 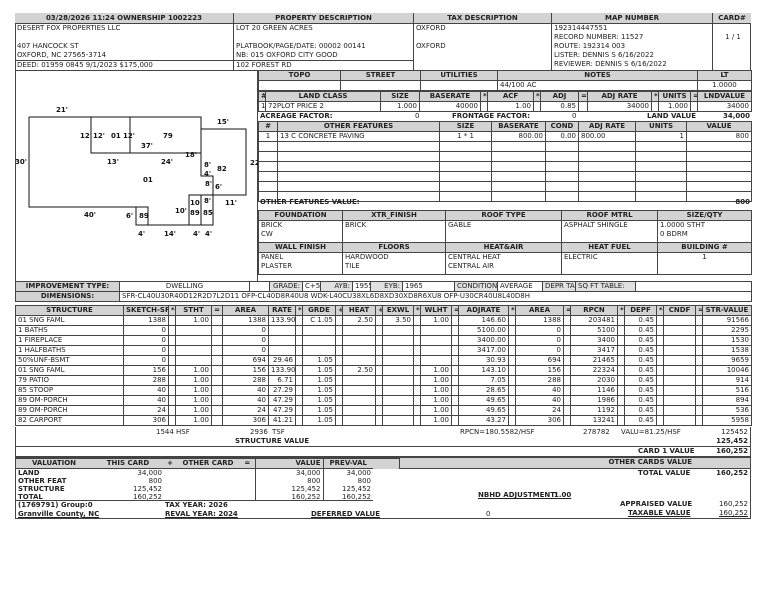 I want to click on cell: 01 SNG FAML, so click(x=69, y=320).